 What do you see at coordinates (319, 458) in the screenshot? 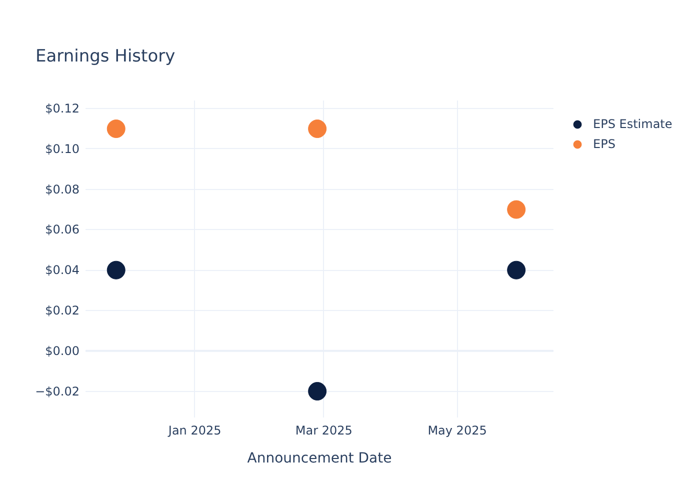
I see `x-axis-title: Announcement Date` at bounding box center [319, 458].